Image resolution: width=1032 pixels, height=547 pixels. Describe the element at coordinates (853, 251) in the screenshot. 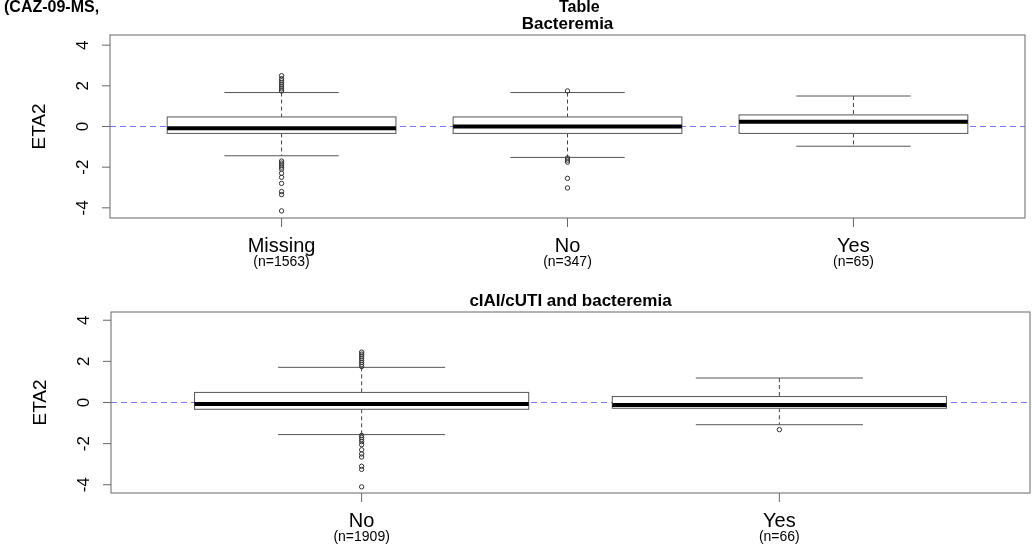

I see `x-tick-label: Yes (n=65)` at that location.